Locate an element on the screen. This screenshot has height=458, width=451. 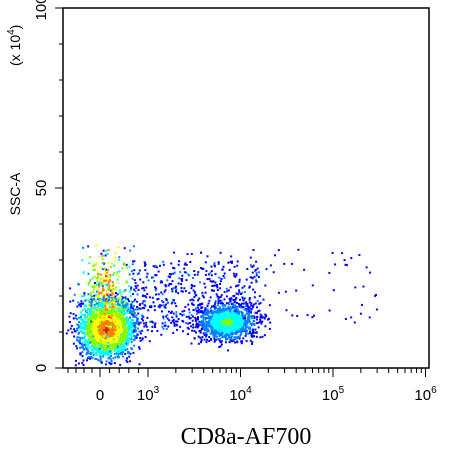
x-axis-label: CD8a-AF700 is located at coordinates (246, 437).